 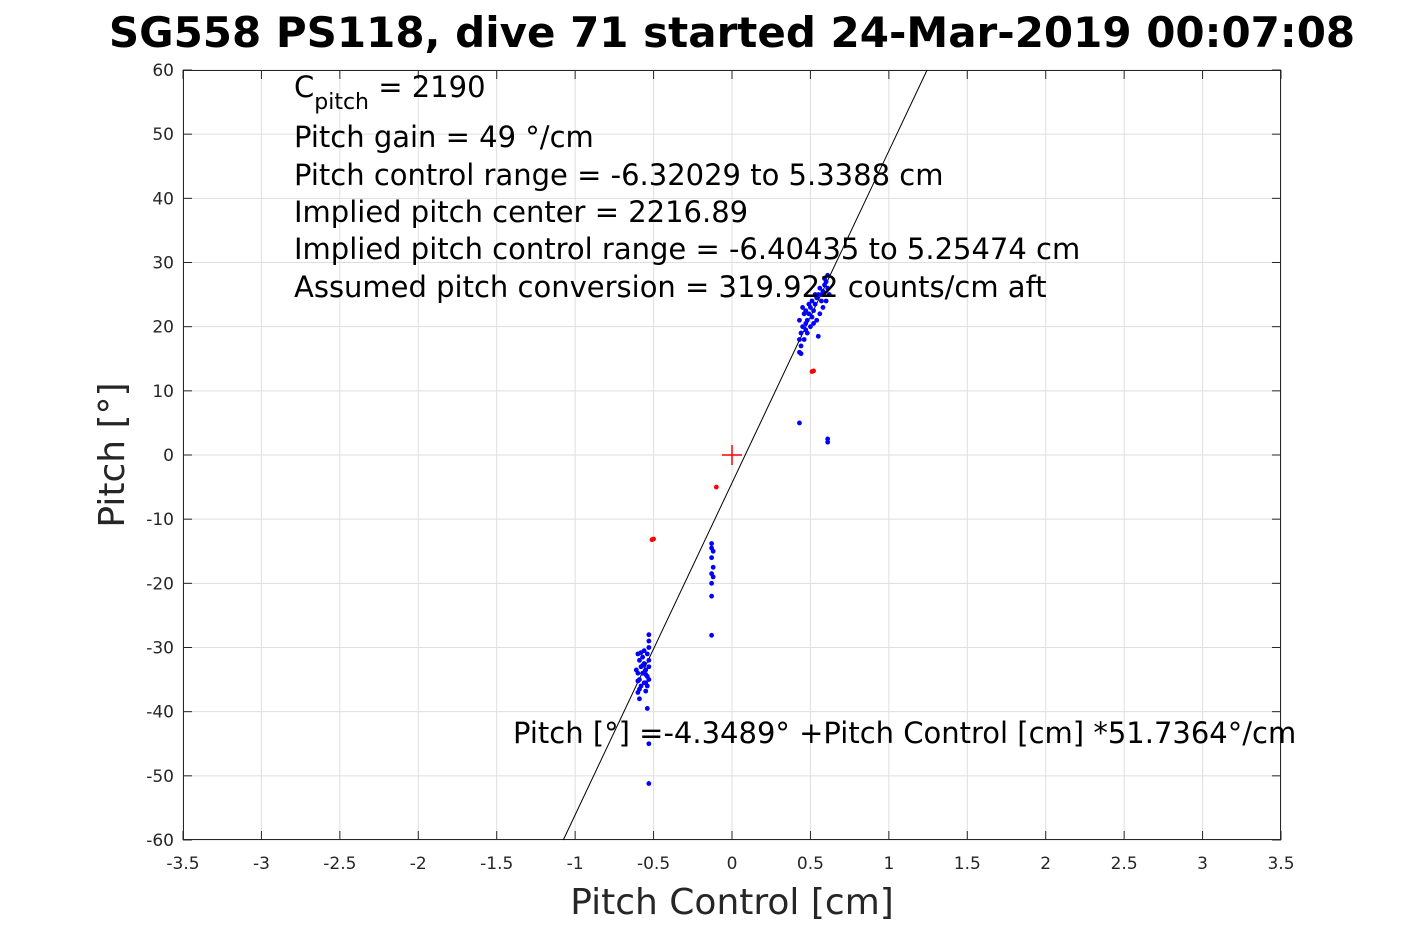 I want to click on pitch-gain-annotation: Pitch gain = 49 °/cm, so click(x=444, y=137).